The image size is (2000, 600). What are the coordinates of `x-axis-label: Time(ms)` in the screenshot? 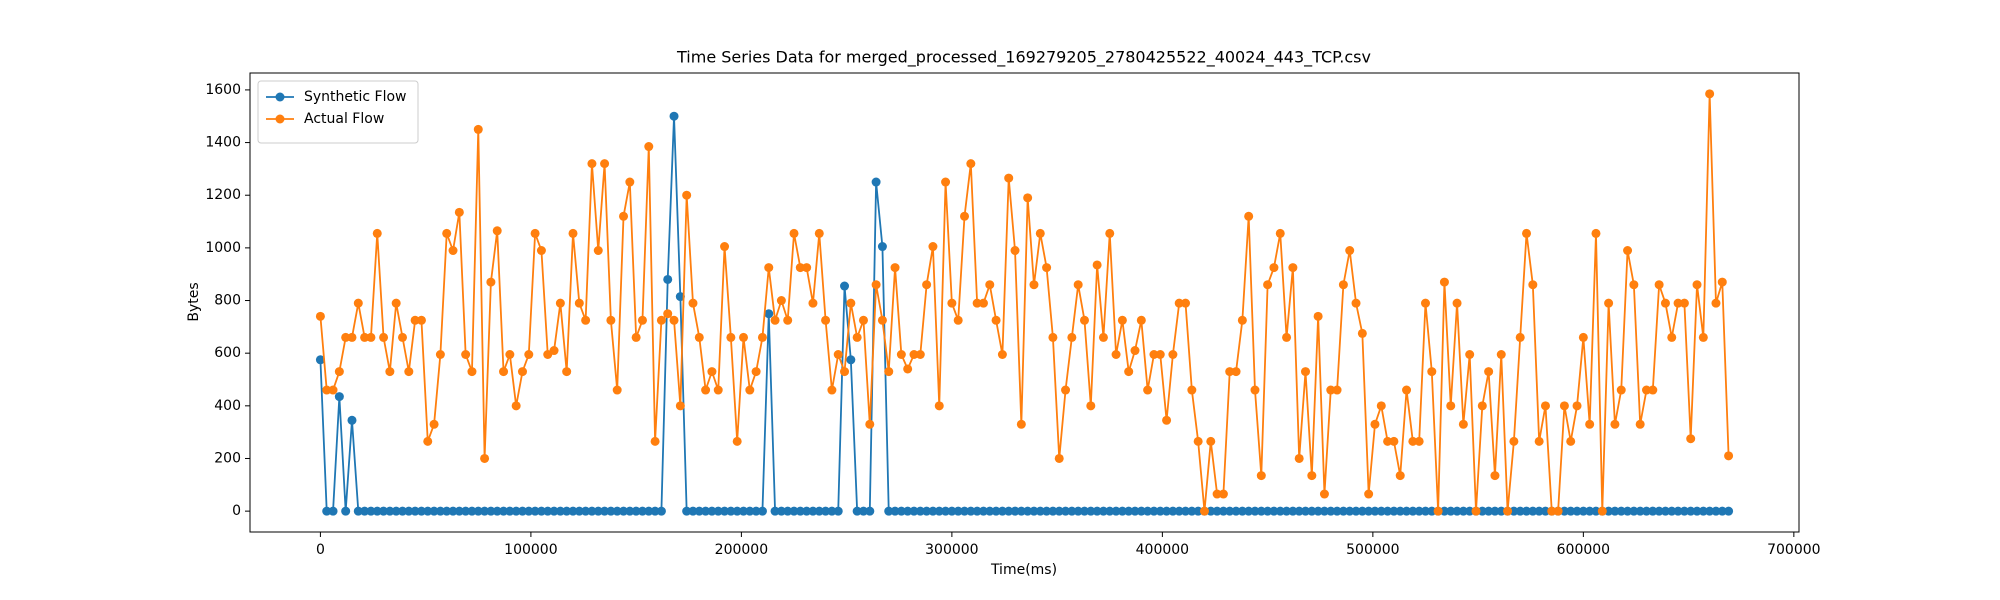 It's located at (1023, 570).